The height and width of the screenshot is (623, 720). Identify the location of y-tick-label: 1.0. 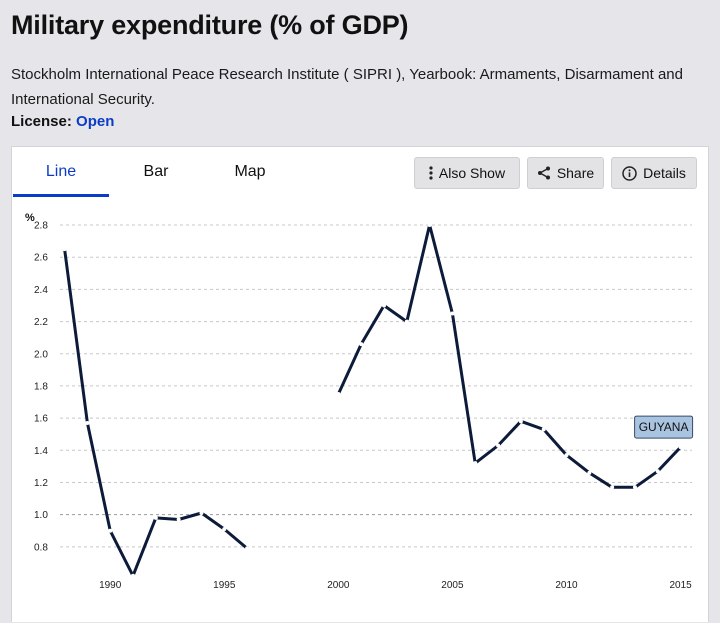
(41, 515).